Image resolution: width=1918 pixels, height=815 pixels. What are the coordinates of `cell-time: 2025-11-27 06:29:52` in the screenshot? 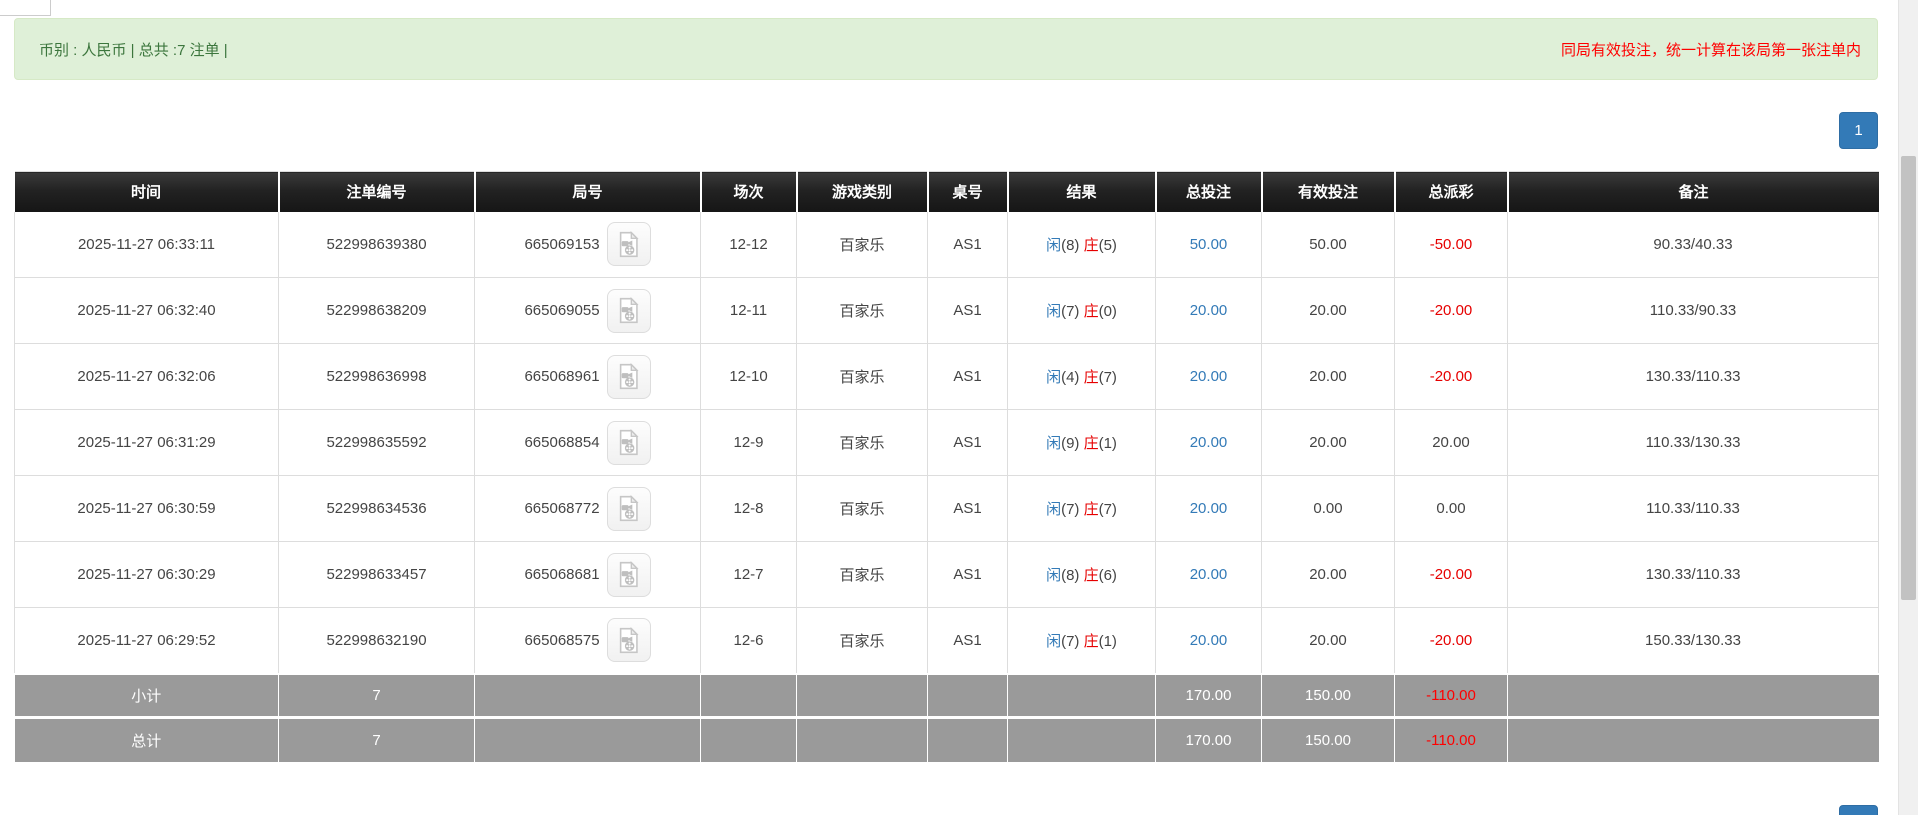 It's located at (146, 640).